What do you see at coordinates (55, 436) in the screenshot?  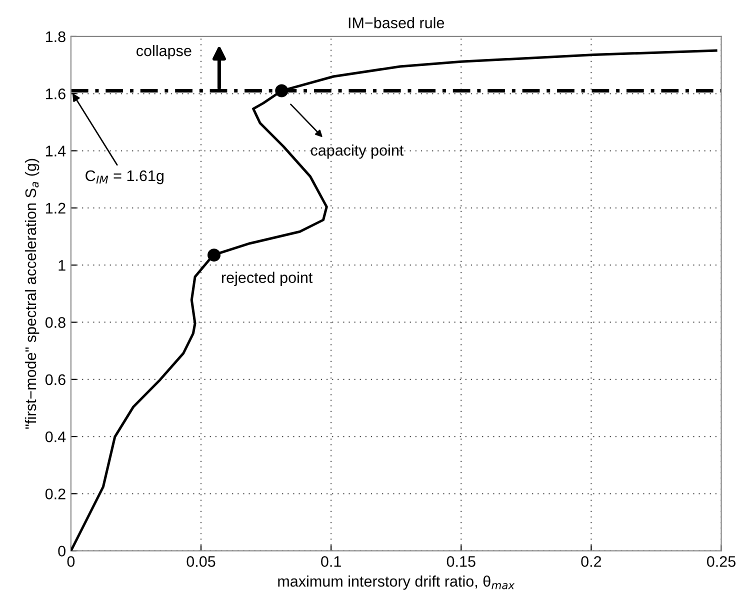 I see `y-tick-label: 0.4` at bounding box center [55, 436].